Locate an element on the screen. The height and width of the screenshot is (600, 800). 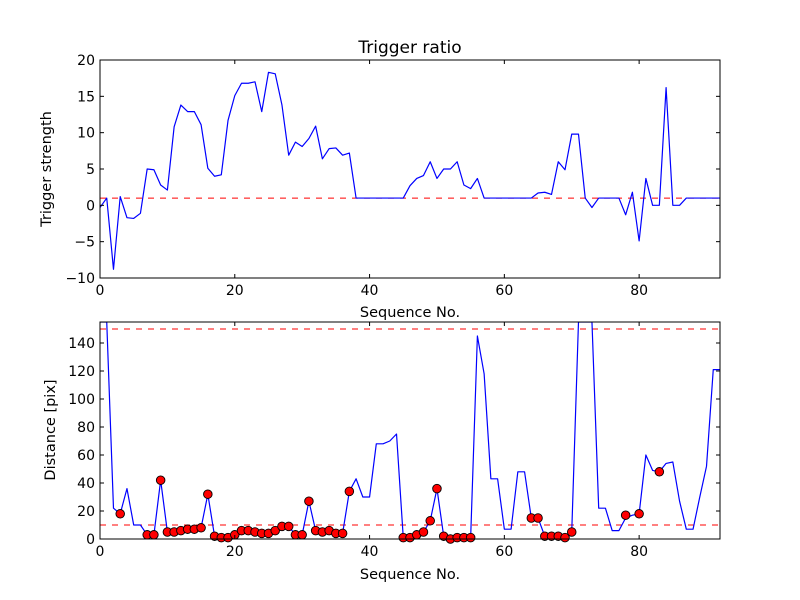
y-axis-label: Trigger strength is located at coordinates (47, 169).